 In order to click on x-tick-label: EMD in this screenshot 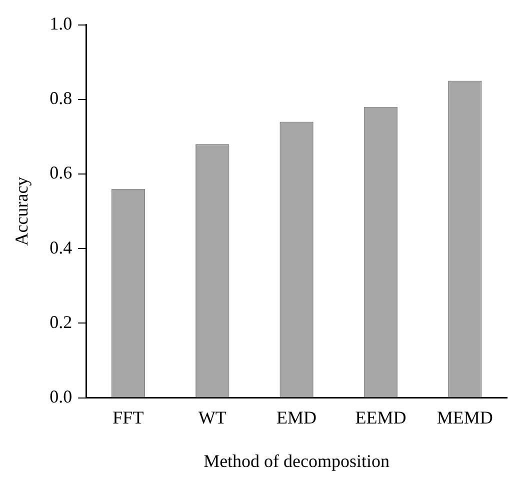, I will do `click(296, 417)`.